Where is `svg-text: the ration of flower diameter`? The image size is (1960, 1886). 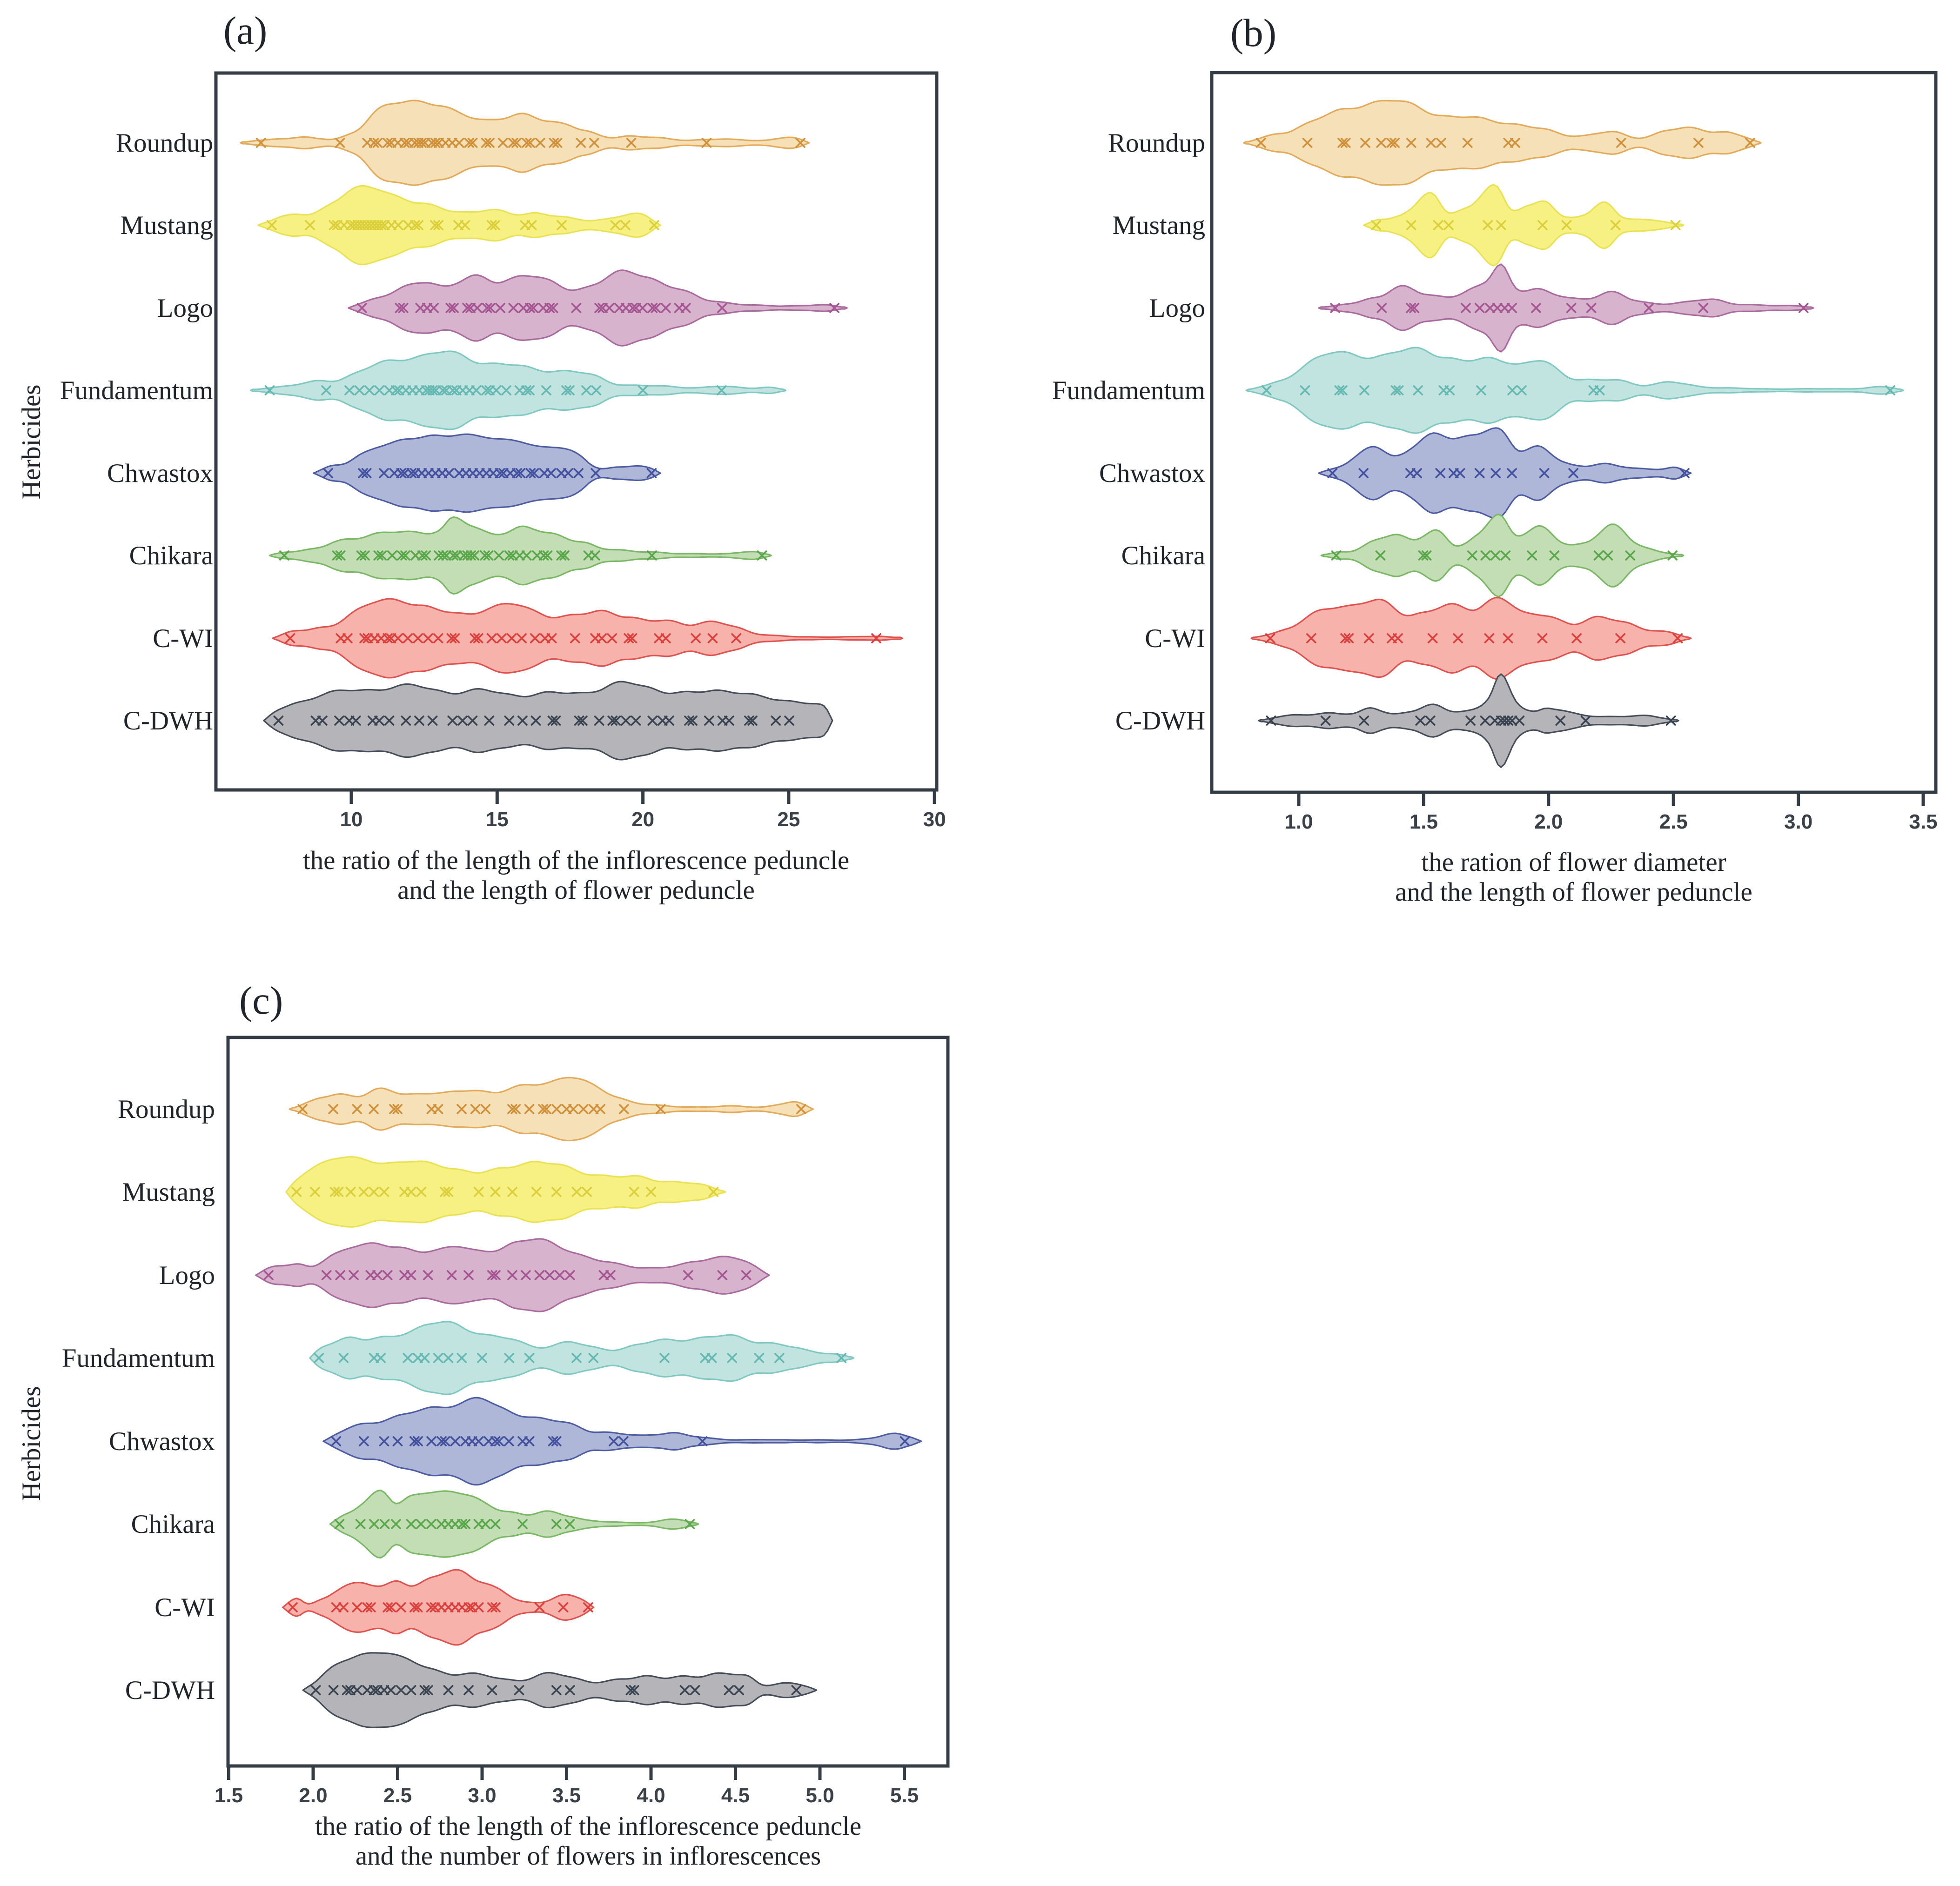
svg-text: the ration of flower diameter is located at coordinates (1573, 862).